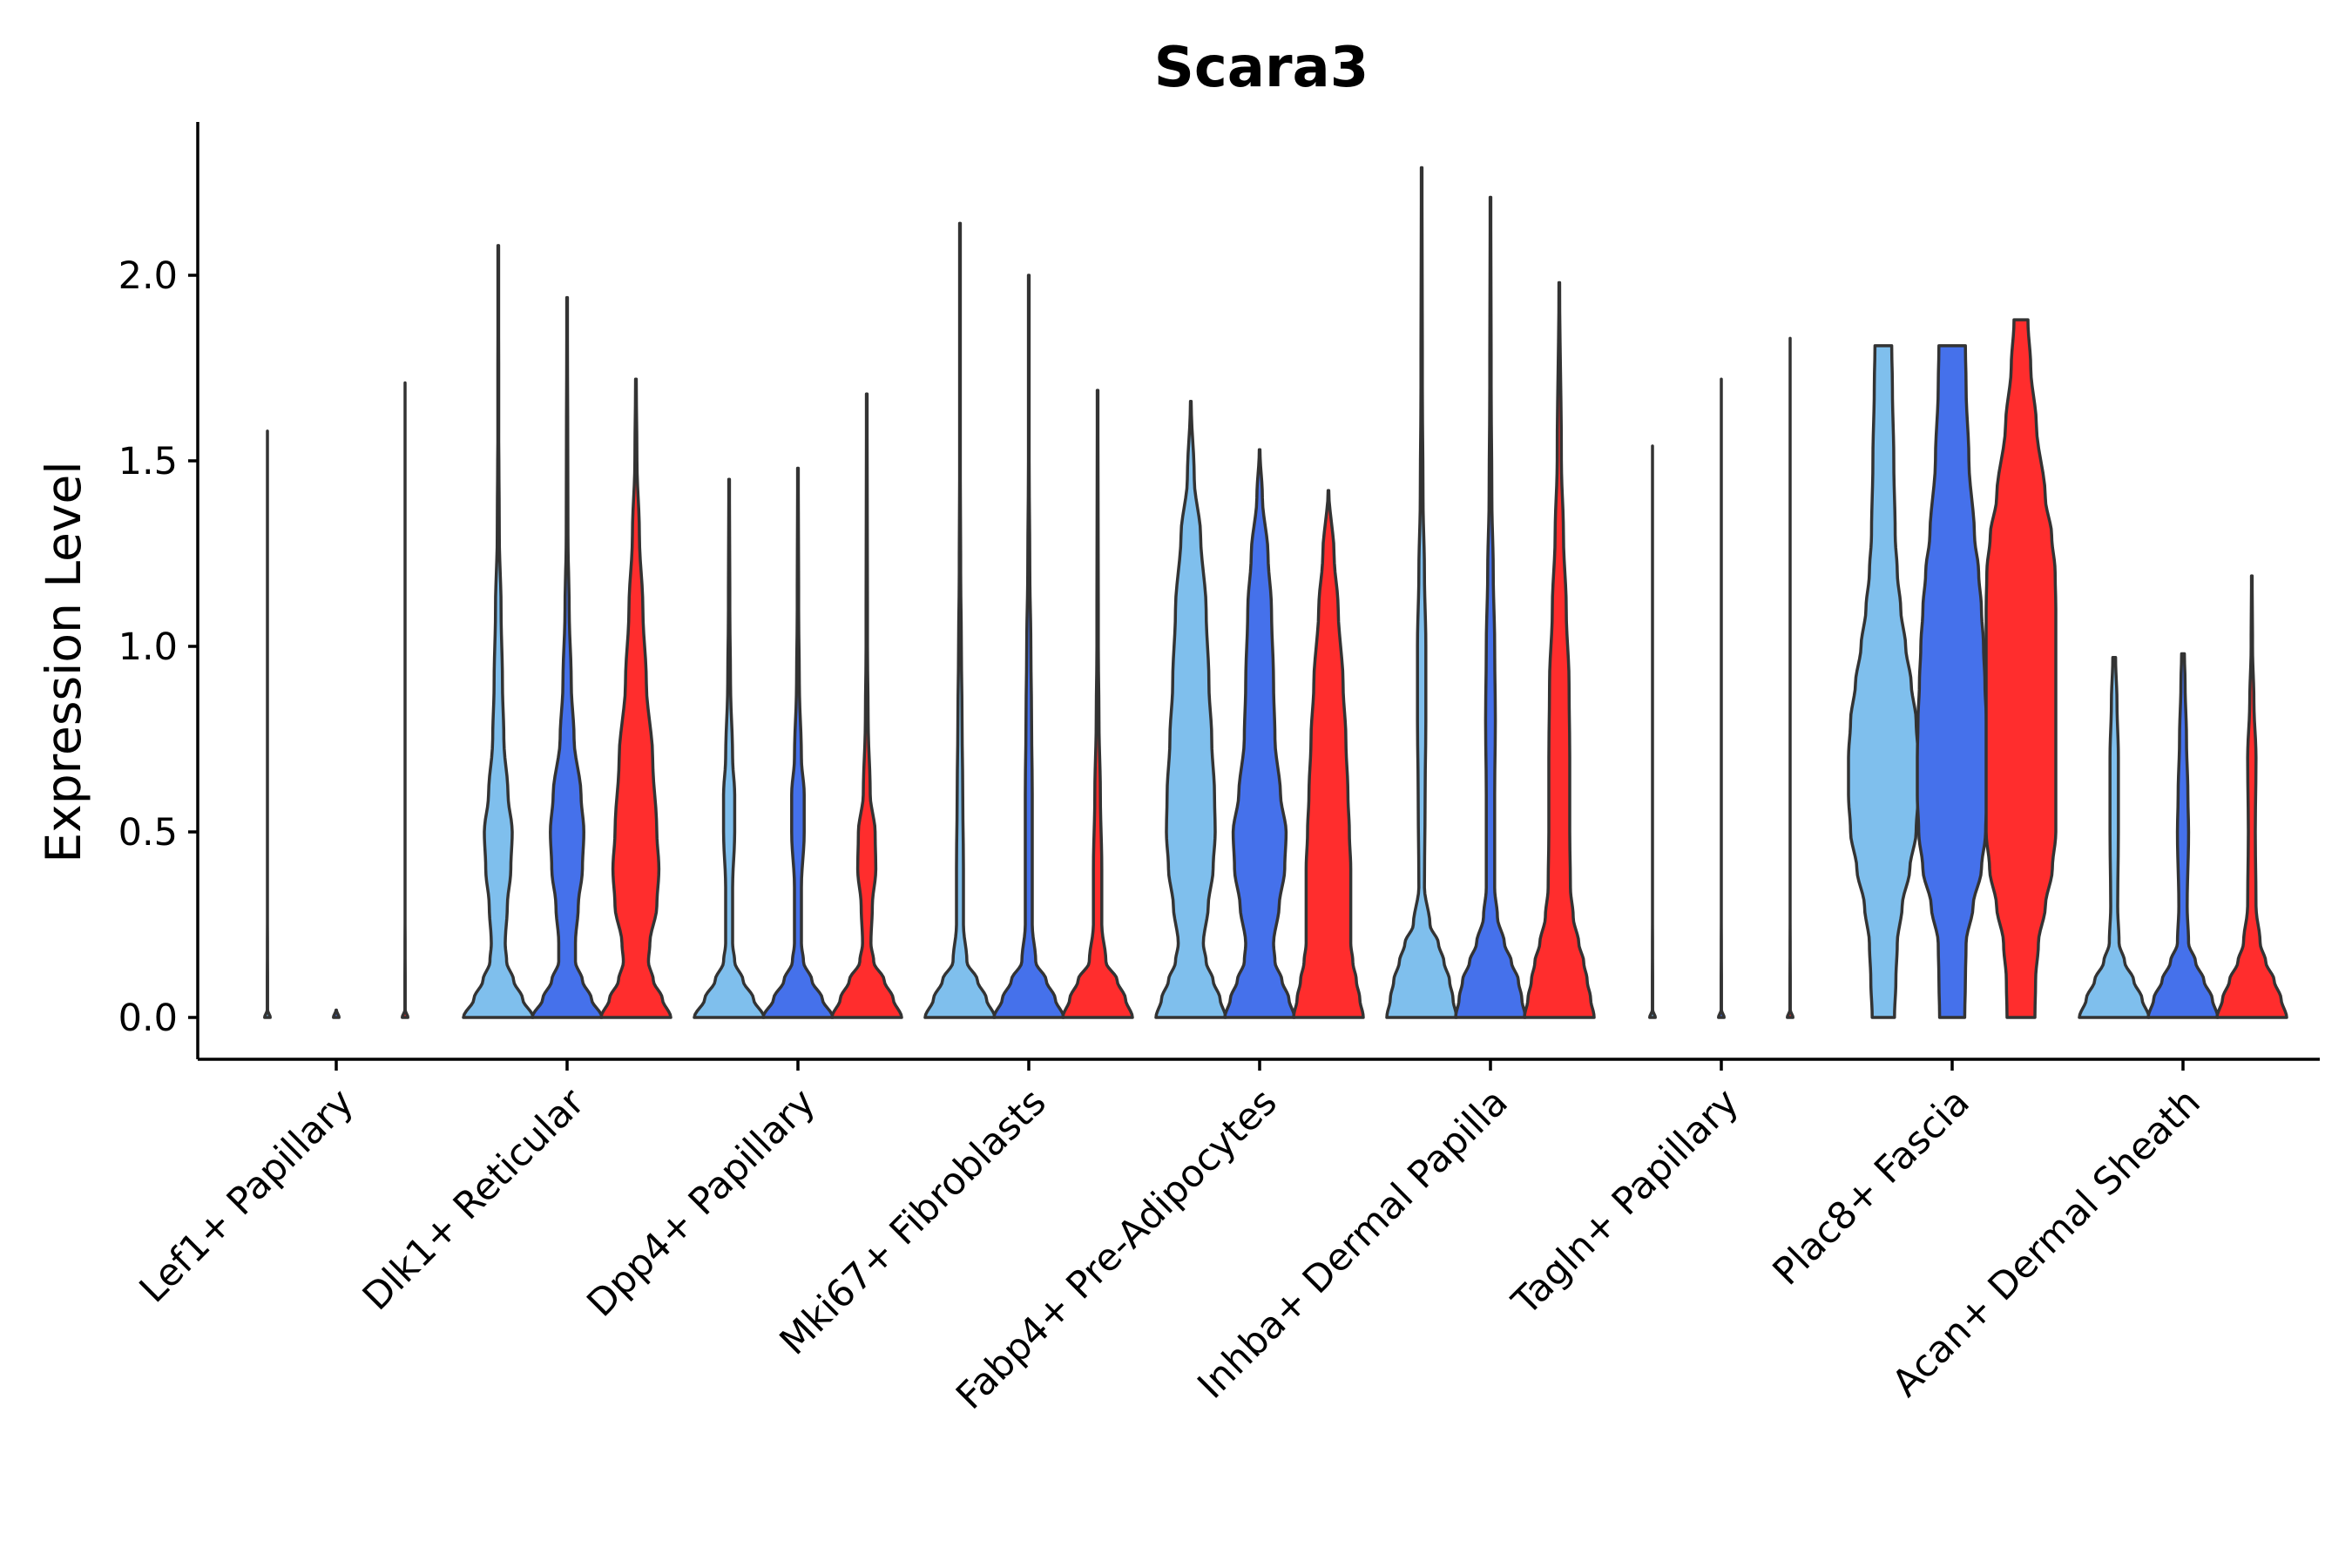 The image size is (2352, 1568). Describe the element at coordinates (148, 647) in the screenshot. I see `y-tick-label: 1.0` at that location.